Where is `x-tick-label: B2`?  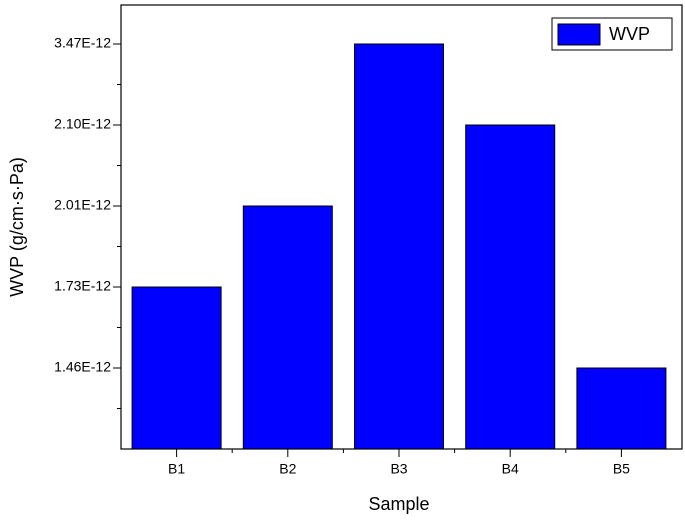 x-tick-label: B2 is located at coordinates (287, 469).